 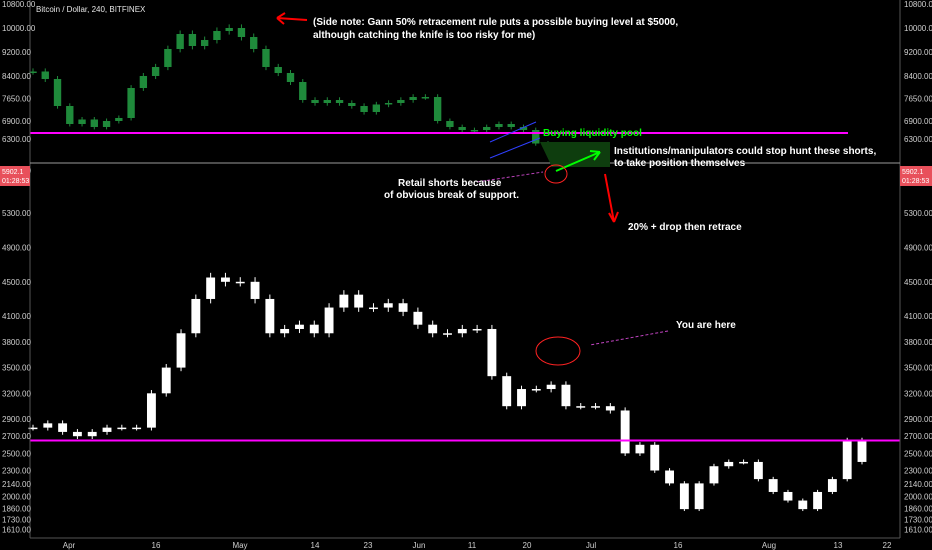 I want to click on drop-arrow-head, so click(x=613, y=217).